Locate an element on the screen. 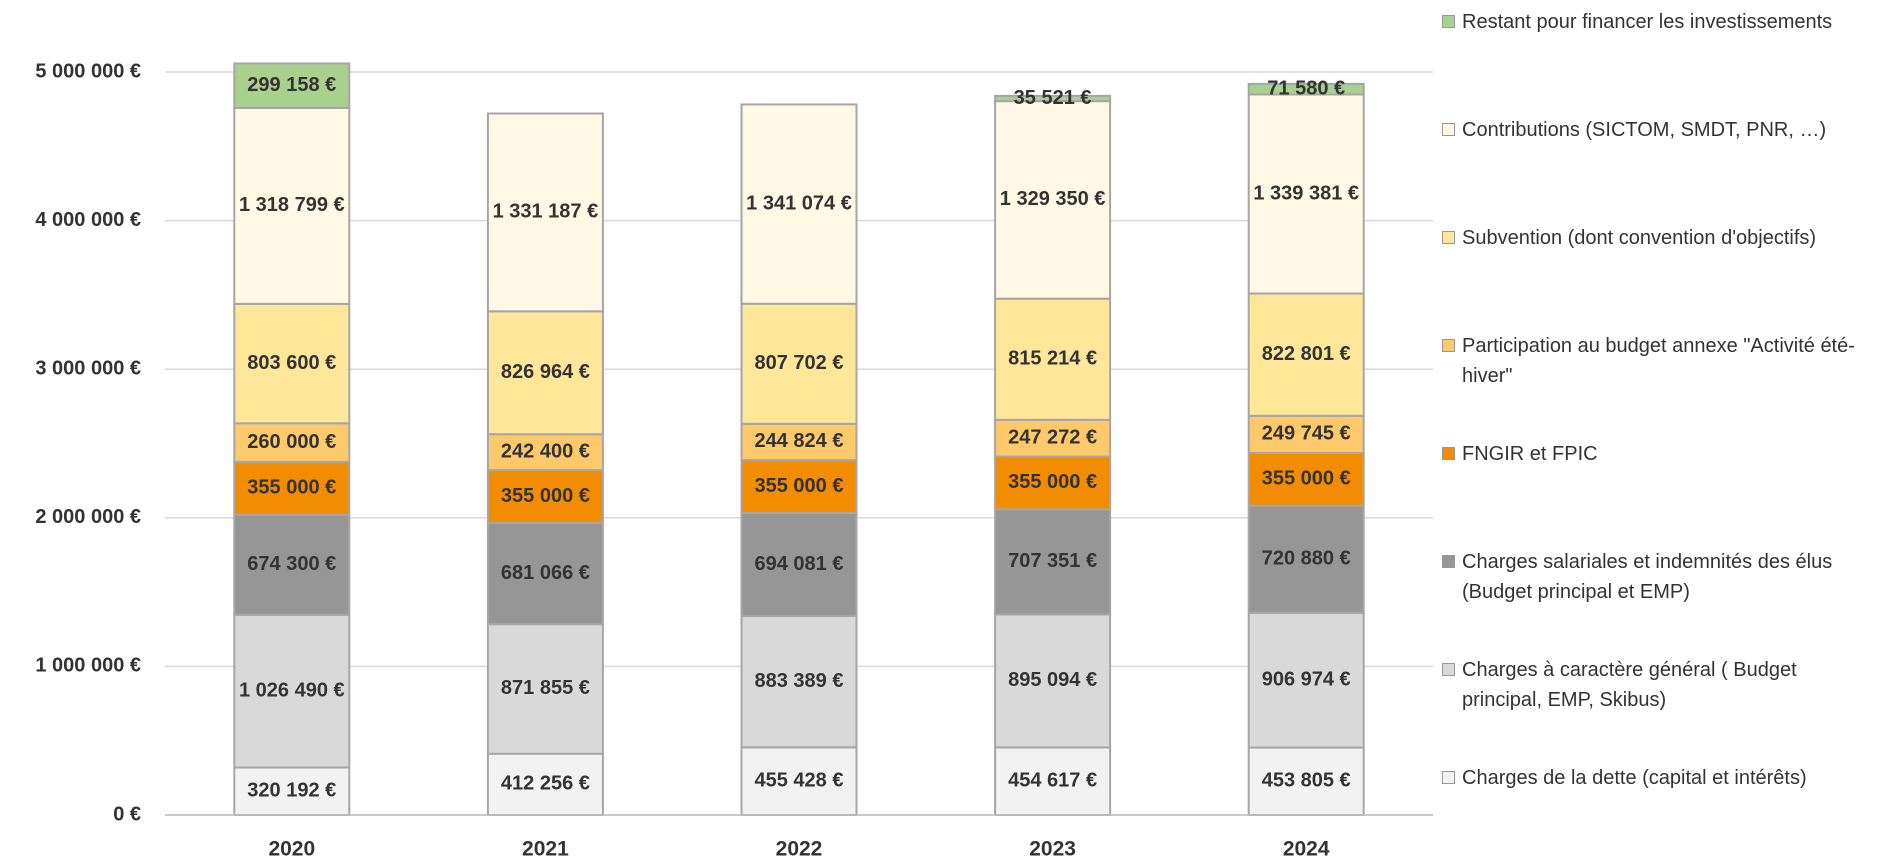  data-label: 826 964 € is located at coordinates (545, 372).